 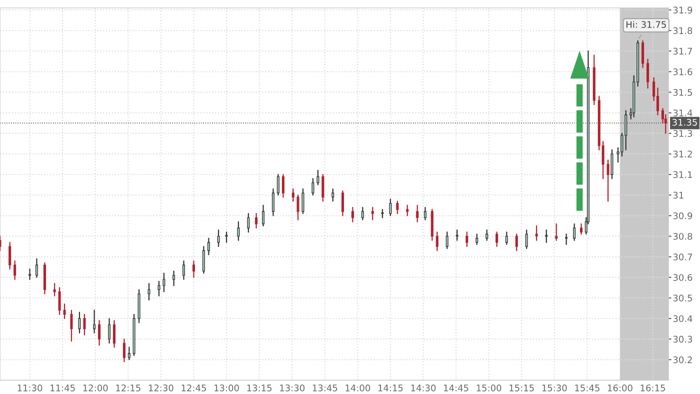 What do you see at coordinates (678, 195) in the screenshot?
I see `y-tick-label: 31` at bounding box center [678, 195].